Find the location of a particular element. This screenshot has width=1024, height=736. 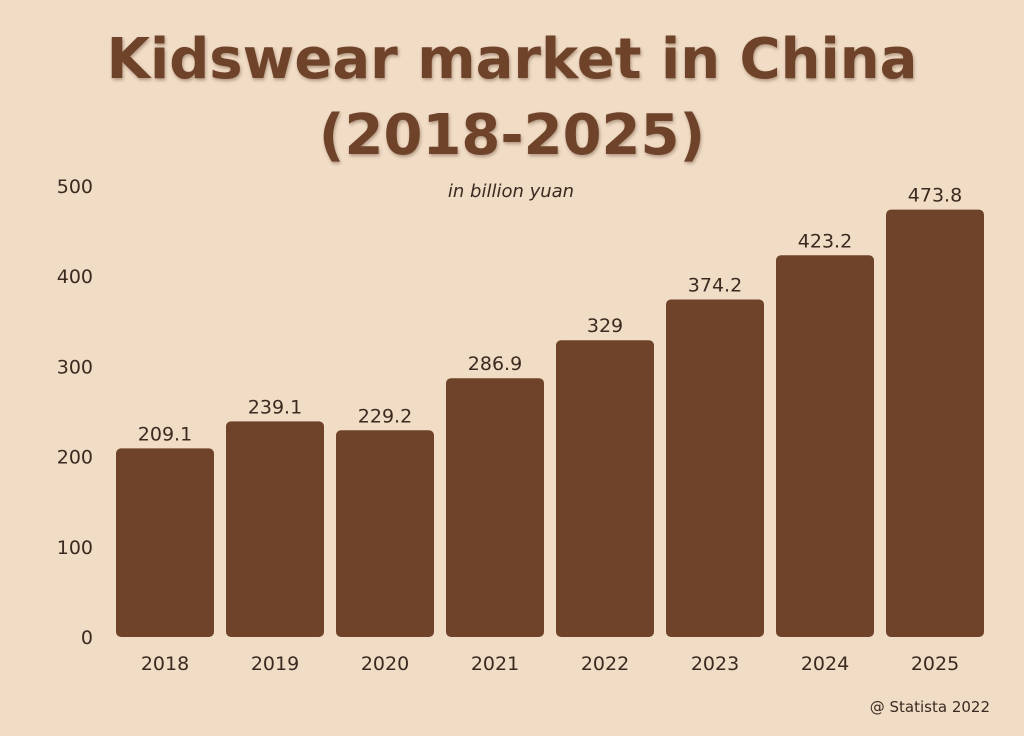

source-note: @ Statista 2022 is located at coordinates (929, 707).